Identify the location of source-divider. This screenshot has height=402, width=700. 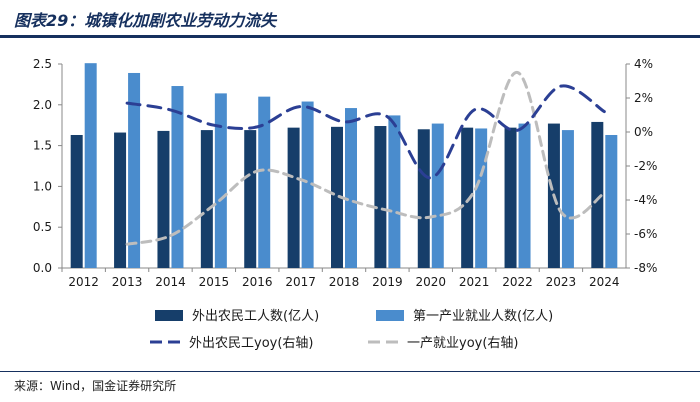
(350, 371).